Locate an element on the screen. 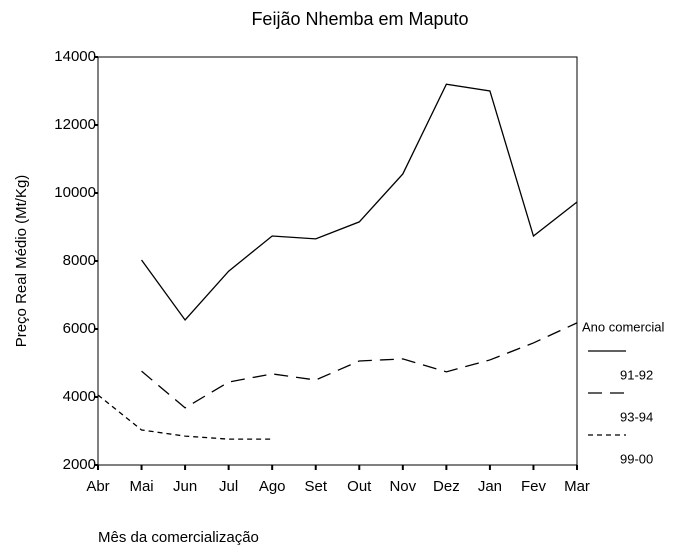 Image resolution: width=682 pixels, height=549 pixels. legend-label: 99-00 is located at coordinates (636, 458).